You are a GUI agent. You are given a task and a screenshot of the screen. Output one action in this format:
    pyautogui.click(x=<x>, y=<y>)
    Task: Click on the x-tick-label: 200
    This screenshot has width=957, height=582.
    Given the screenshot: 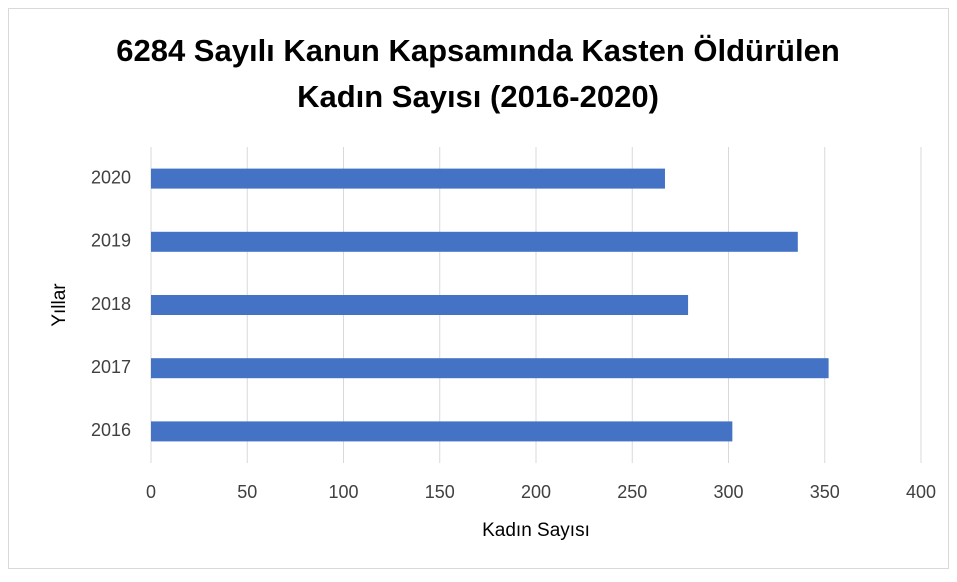 What is the action you would take?
    pyautogui.click(x=536, y=492)
    